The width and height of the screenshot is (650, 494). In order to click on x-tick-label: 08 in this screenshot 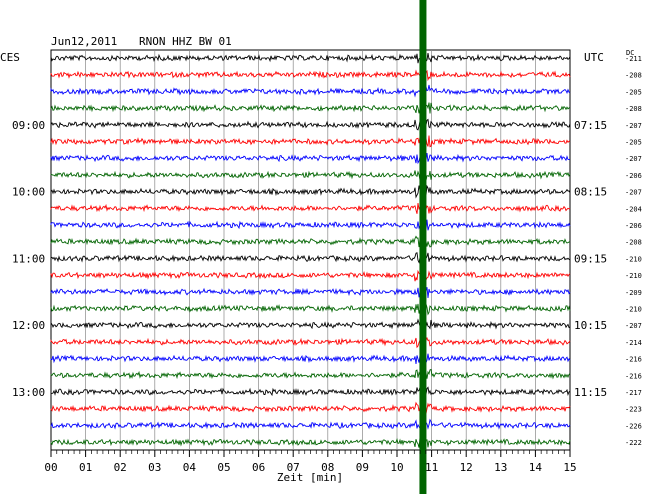, I will do `click(327, 467)`.